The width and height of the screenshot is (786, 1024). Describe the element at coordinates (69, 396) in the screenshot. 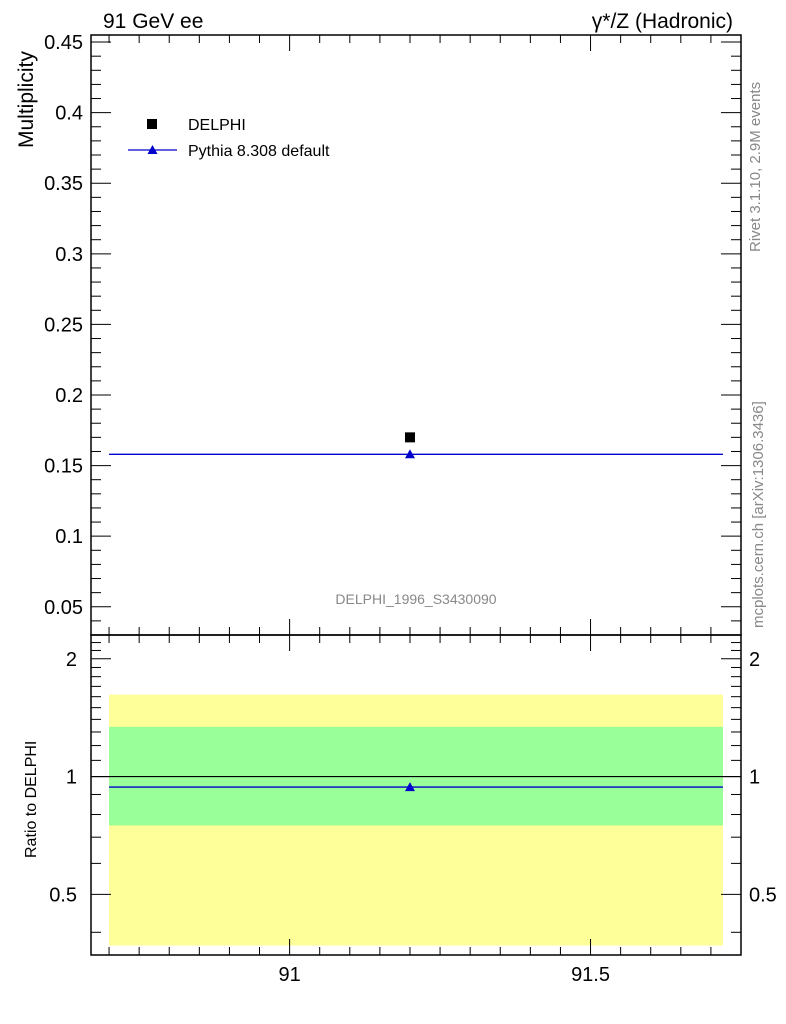

I see `main-y-tick-label: 0.2` at that location.